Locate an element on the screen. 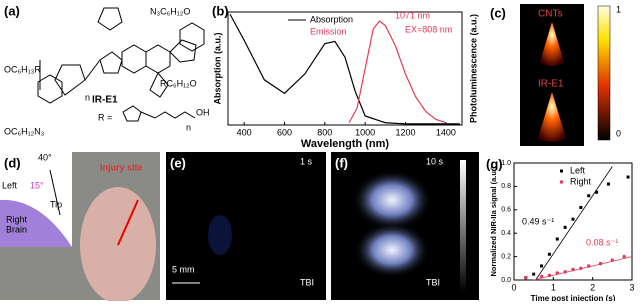 The width and height of the screenshot is (643, 306). ir-e1-signal is located at coordinates (552, 117).